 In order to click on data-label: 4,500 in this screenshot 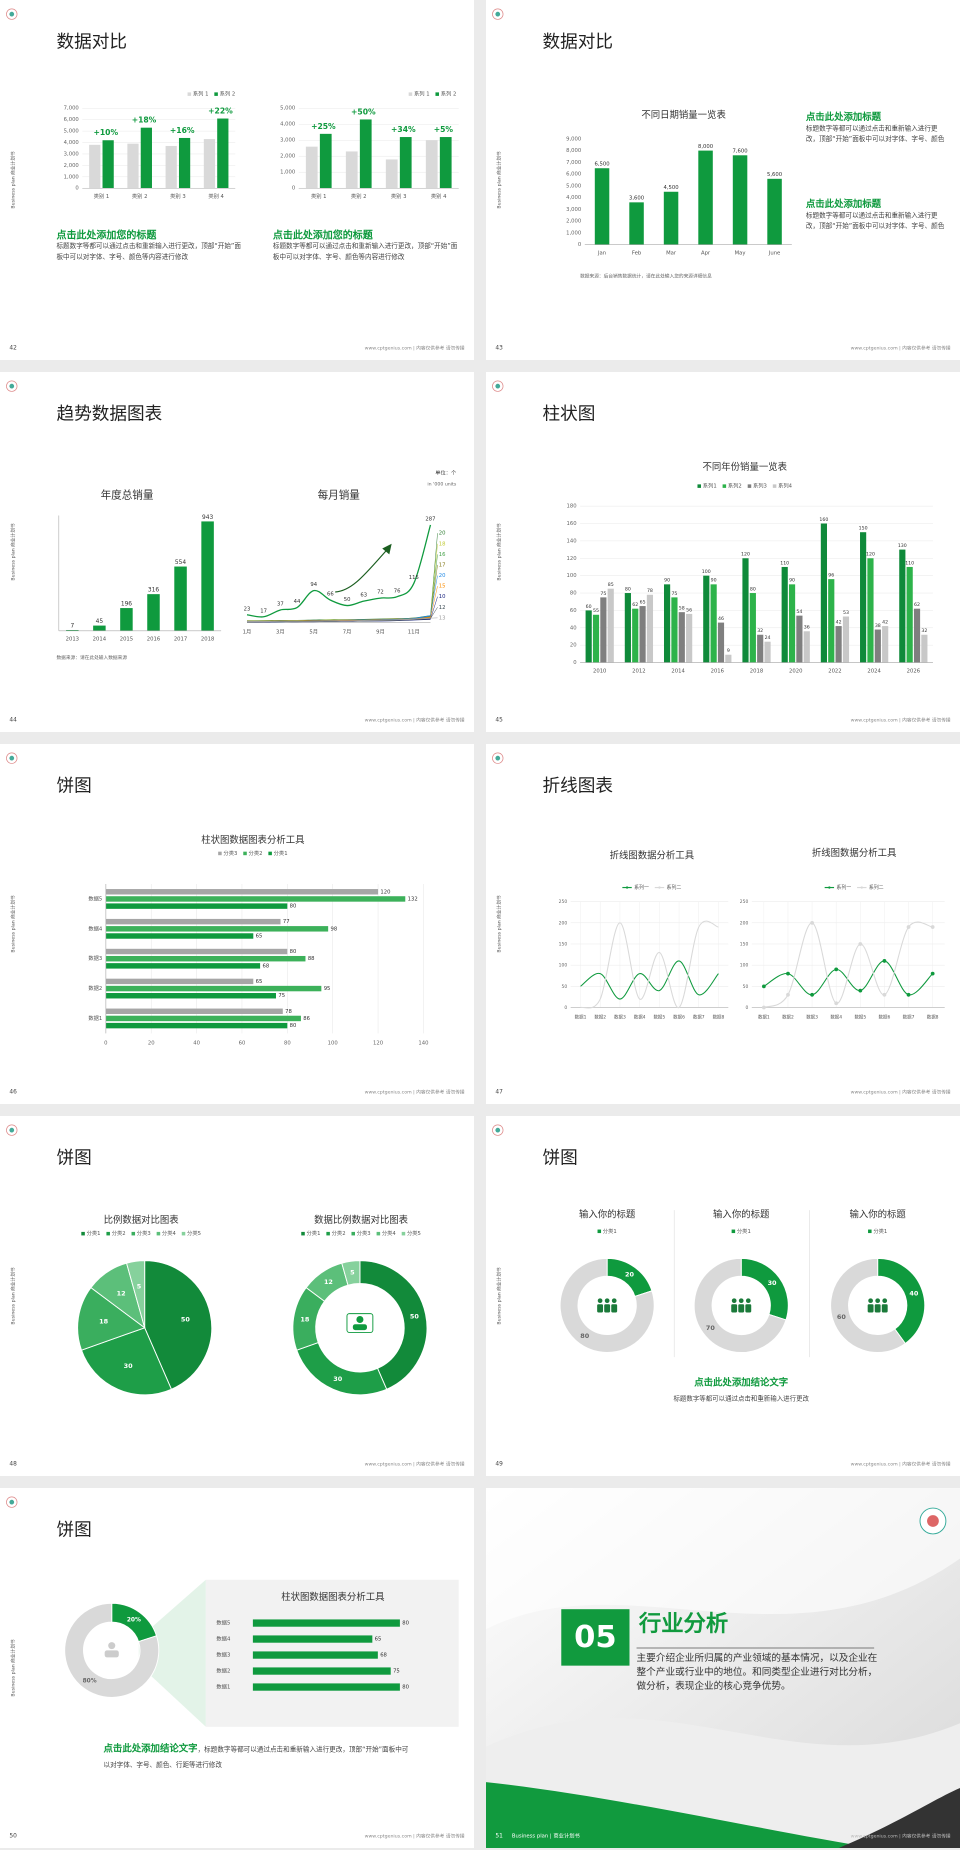, I will do `click(671, 188)`.